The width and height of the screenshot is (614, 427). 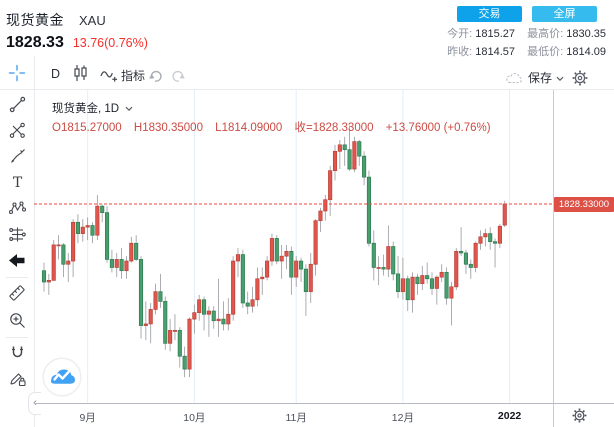 I want to click on chart-legend-title-row: 现货黄金, 1D, so click(x=92, y=108).